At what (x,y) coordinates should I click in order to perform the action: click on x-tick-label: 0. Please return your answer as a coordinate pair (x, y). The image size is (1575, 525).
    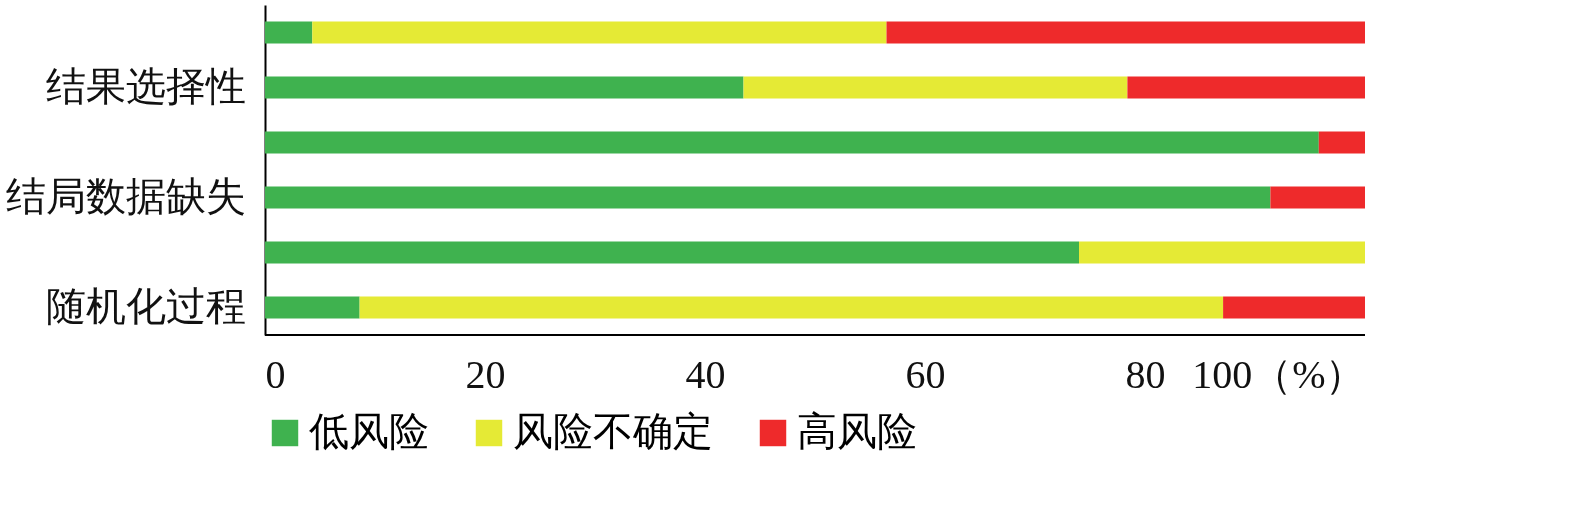
    Looking at the image, I should click on (275, 374).